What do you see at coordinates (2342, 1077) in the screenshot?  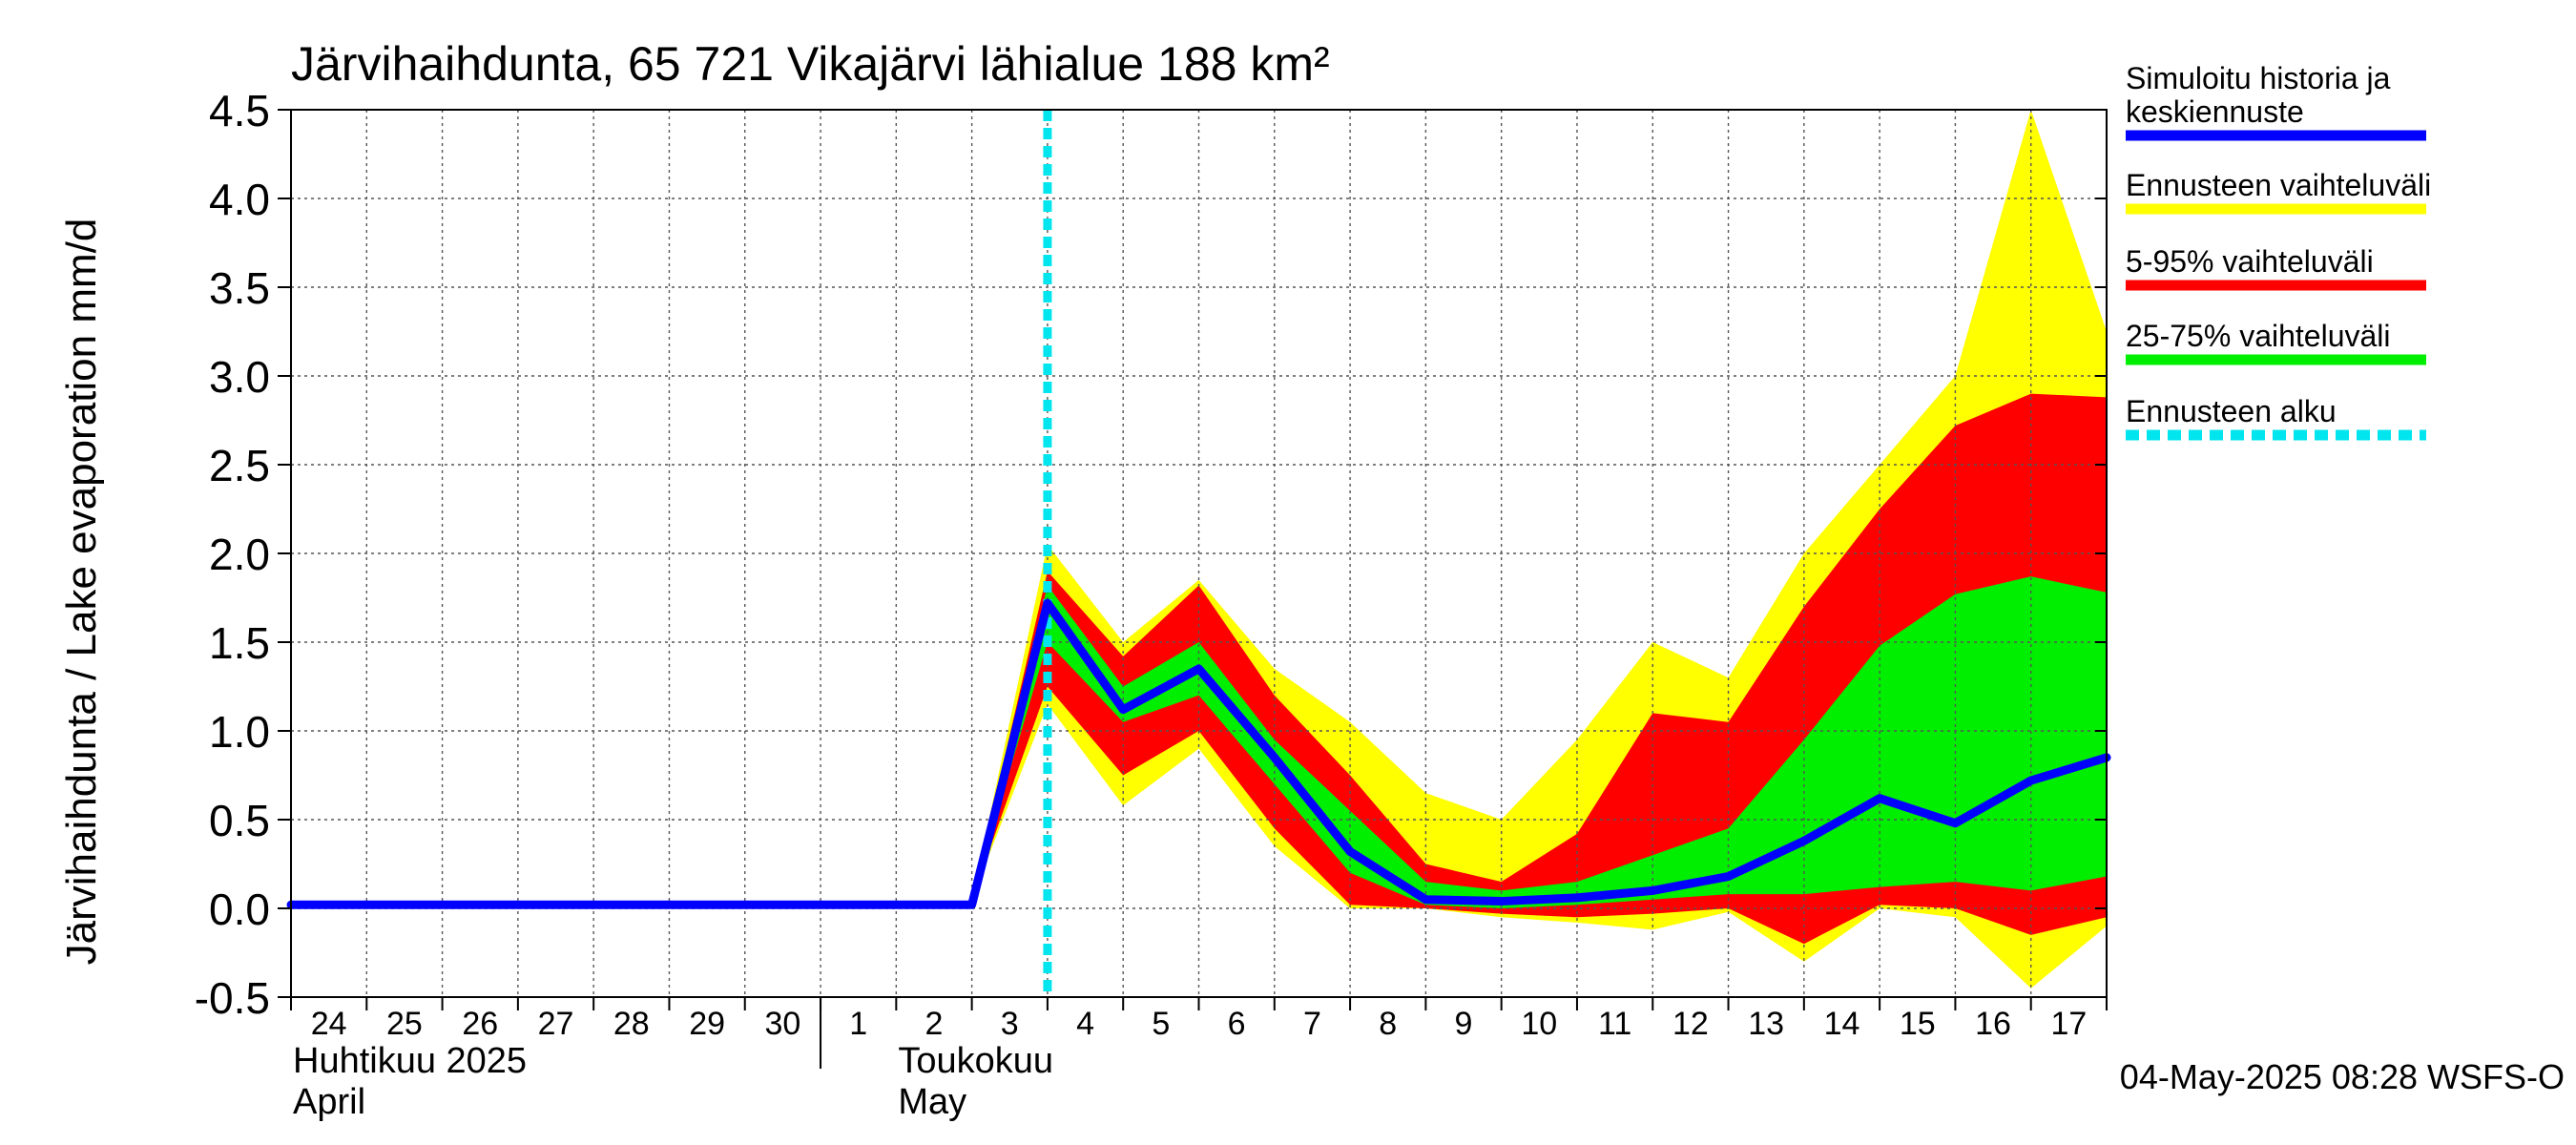 I see `timestamp-footer: 04-May-2025 08:28 WSFS-O` at bounding box center [2342, 1077].